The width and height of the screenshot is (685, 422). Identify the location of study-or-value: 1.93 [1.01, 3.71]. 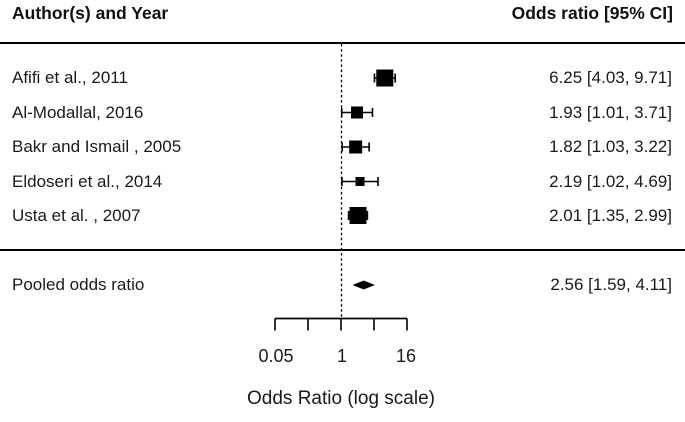
(610, 112).